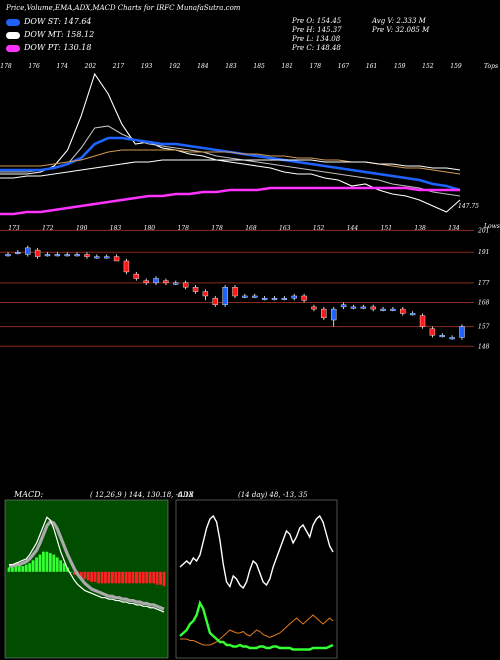 The height and width of the screenshot is (660, 500). I want to click on price-axis-label-3: 168, so click(484, 303).